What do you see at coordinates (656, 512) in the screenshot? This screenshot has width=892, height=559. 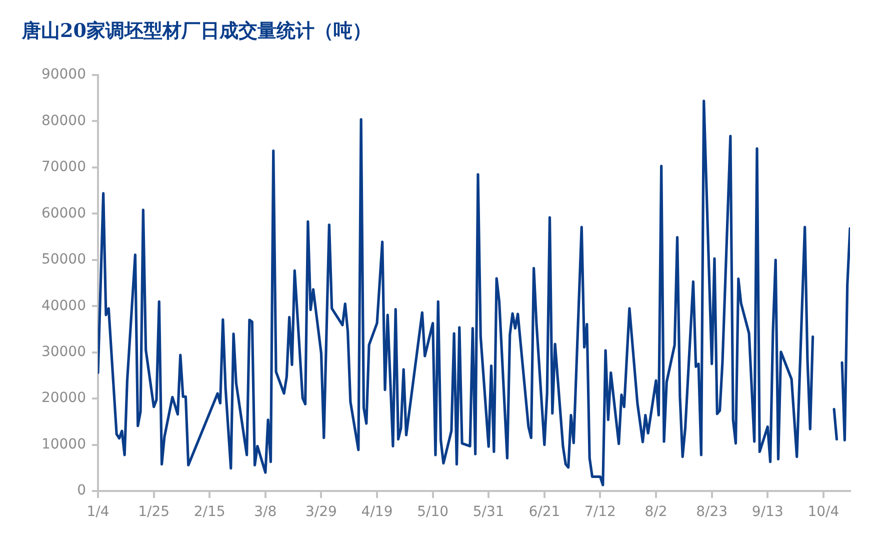 I see `x-tick-label: 8/2` at bounding box center [656, 512].